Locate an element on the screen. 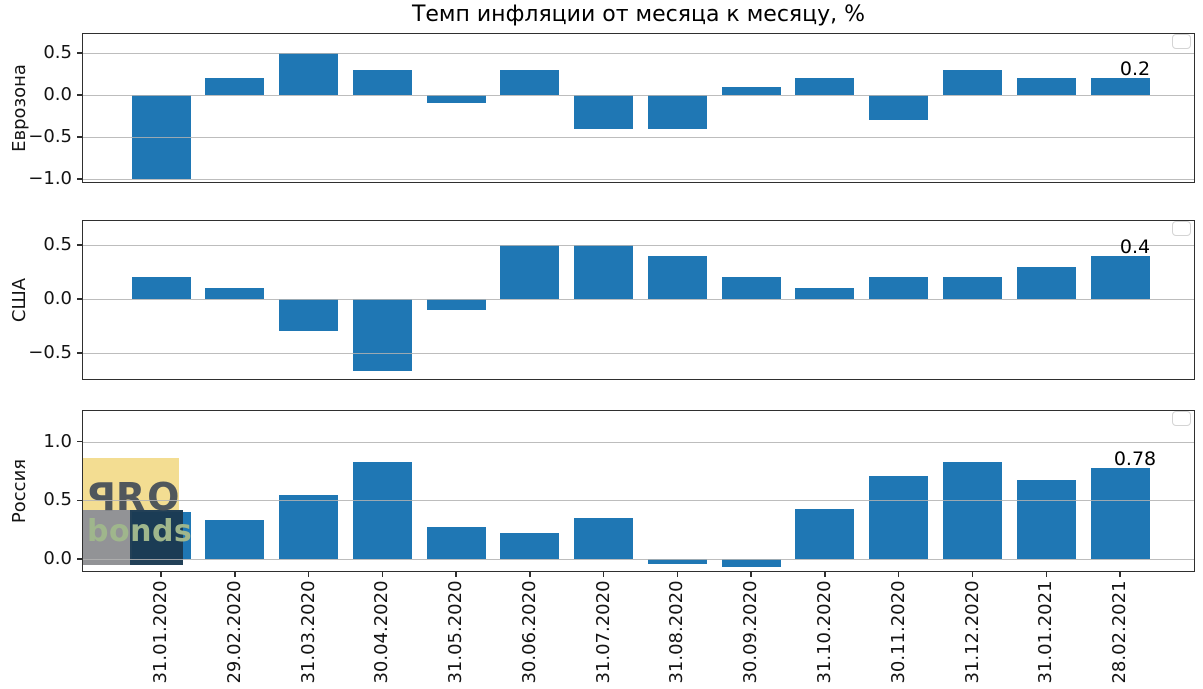  last-value-annotation: 0.78 is located at coordinates (1135, 458).